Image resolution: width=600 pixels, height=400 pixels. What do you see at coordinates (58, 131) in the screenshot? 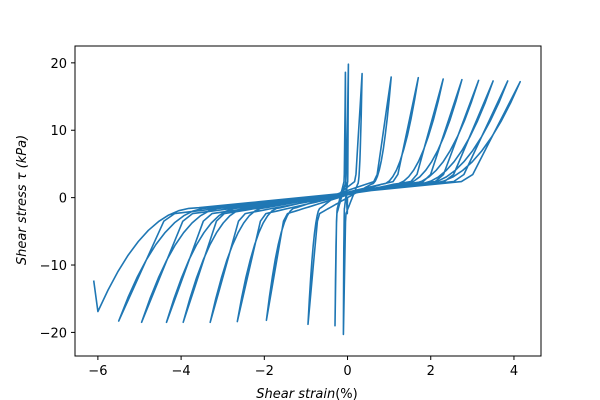
I see `y-tick-label: 10` at bounding box center [58, 131].